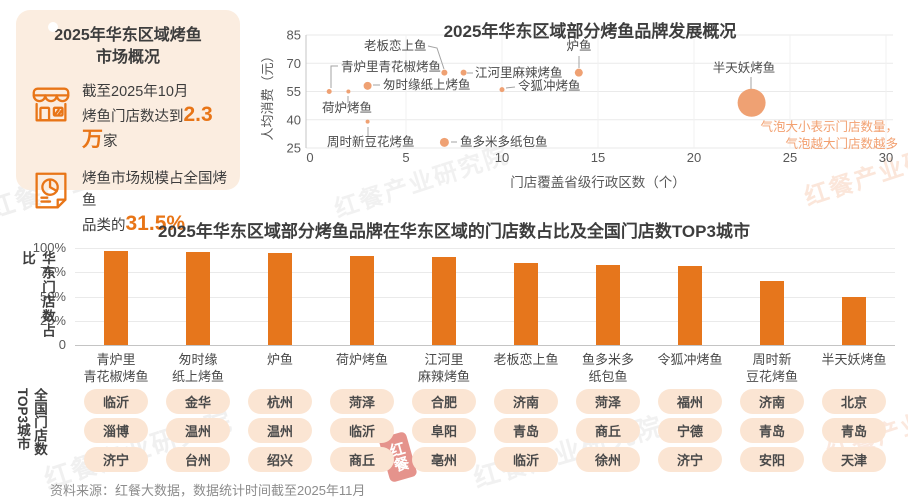 The height and width of the screenshot is (499, 908). What do you see at coordinates (519, 72) in the screenshot?
I see `scatter-point-label: 江河里麻辣烤鱼` at bounding box center [519, 72].